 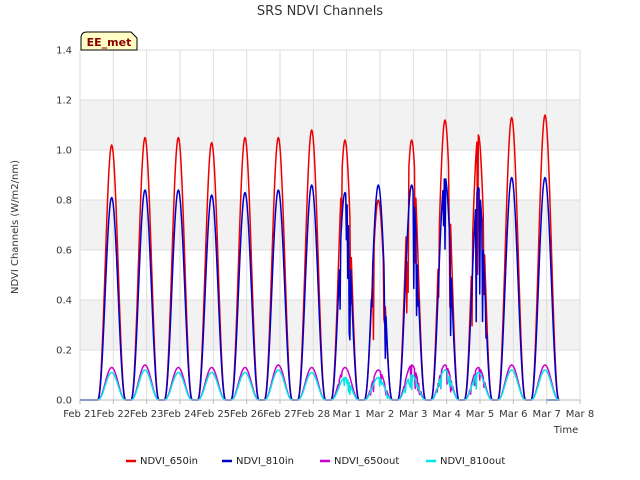 I want to click on x-tick-label: Feb 21, so click(x=80, y=414).